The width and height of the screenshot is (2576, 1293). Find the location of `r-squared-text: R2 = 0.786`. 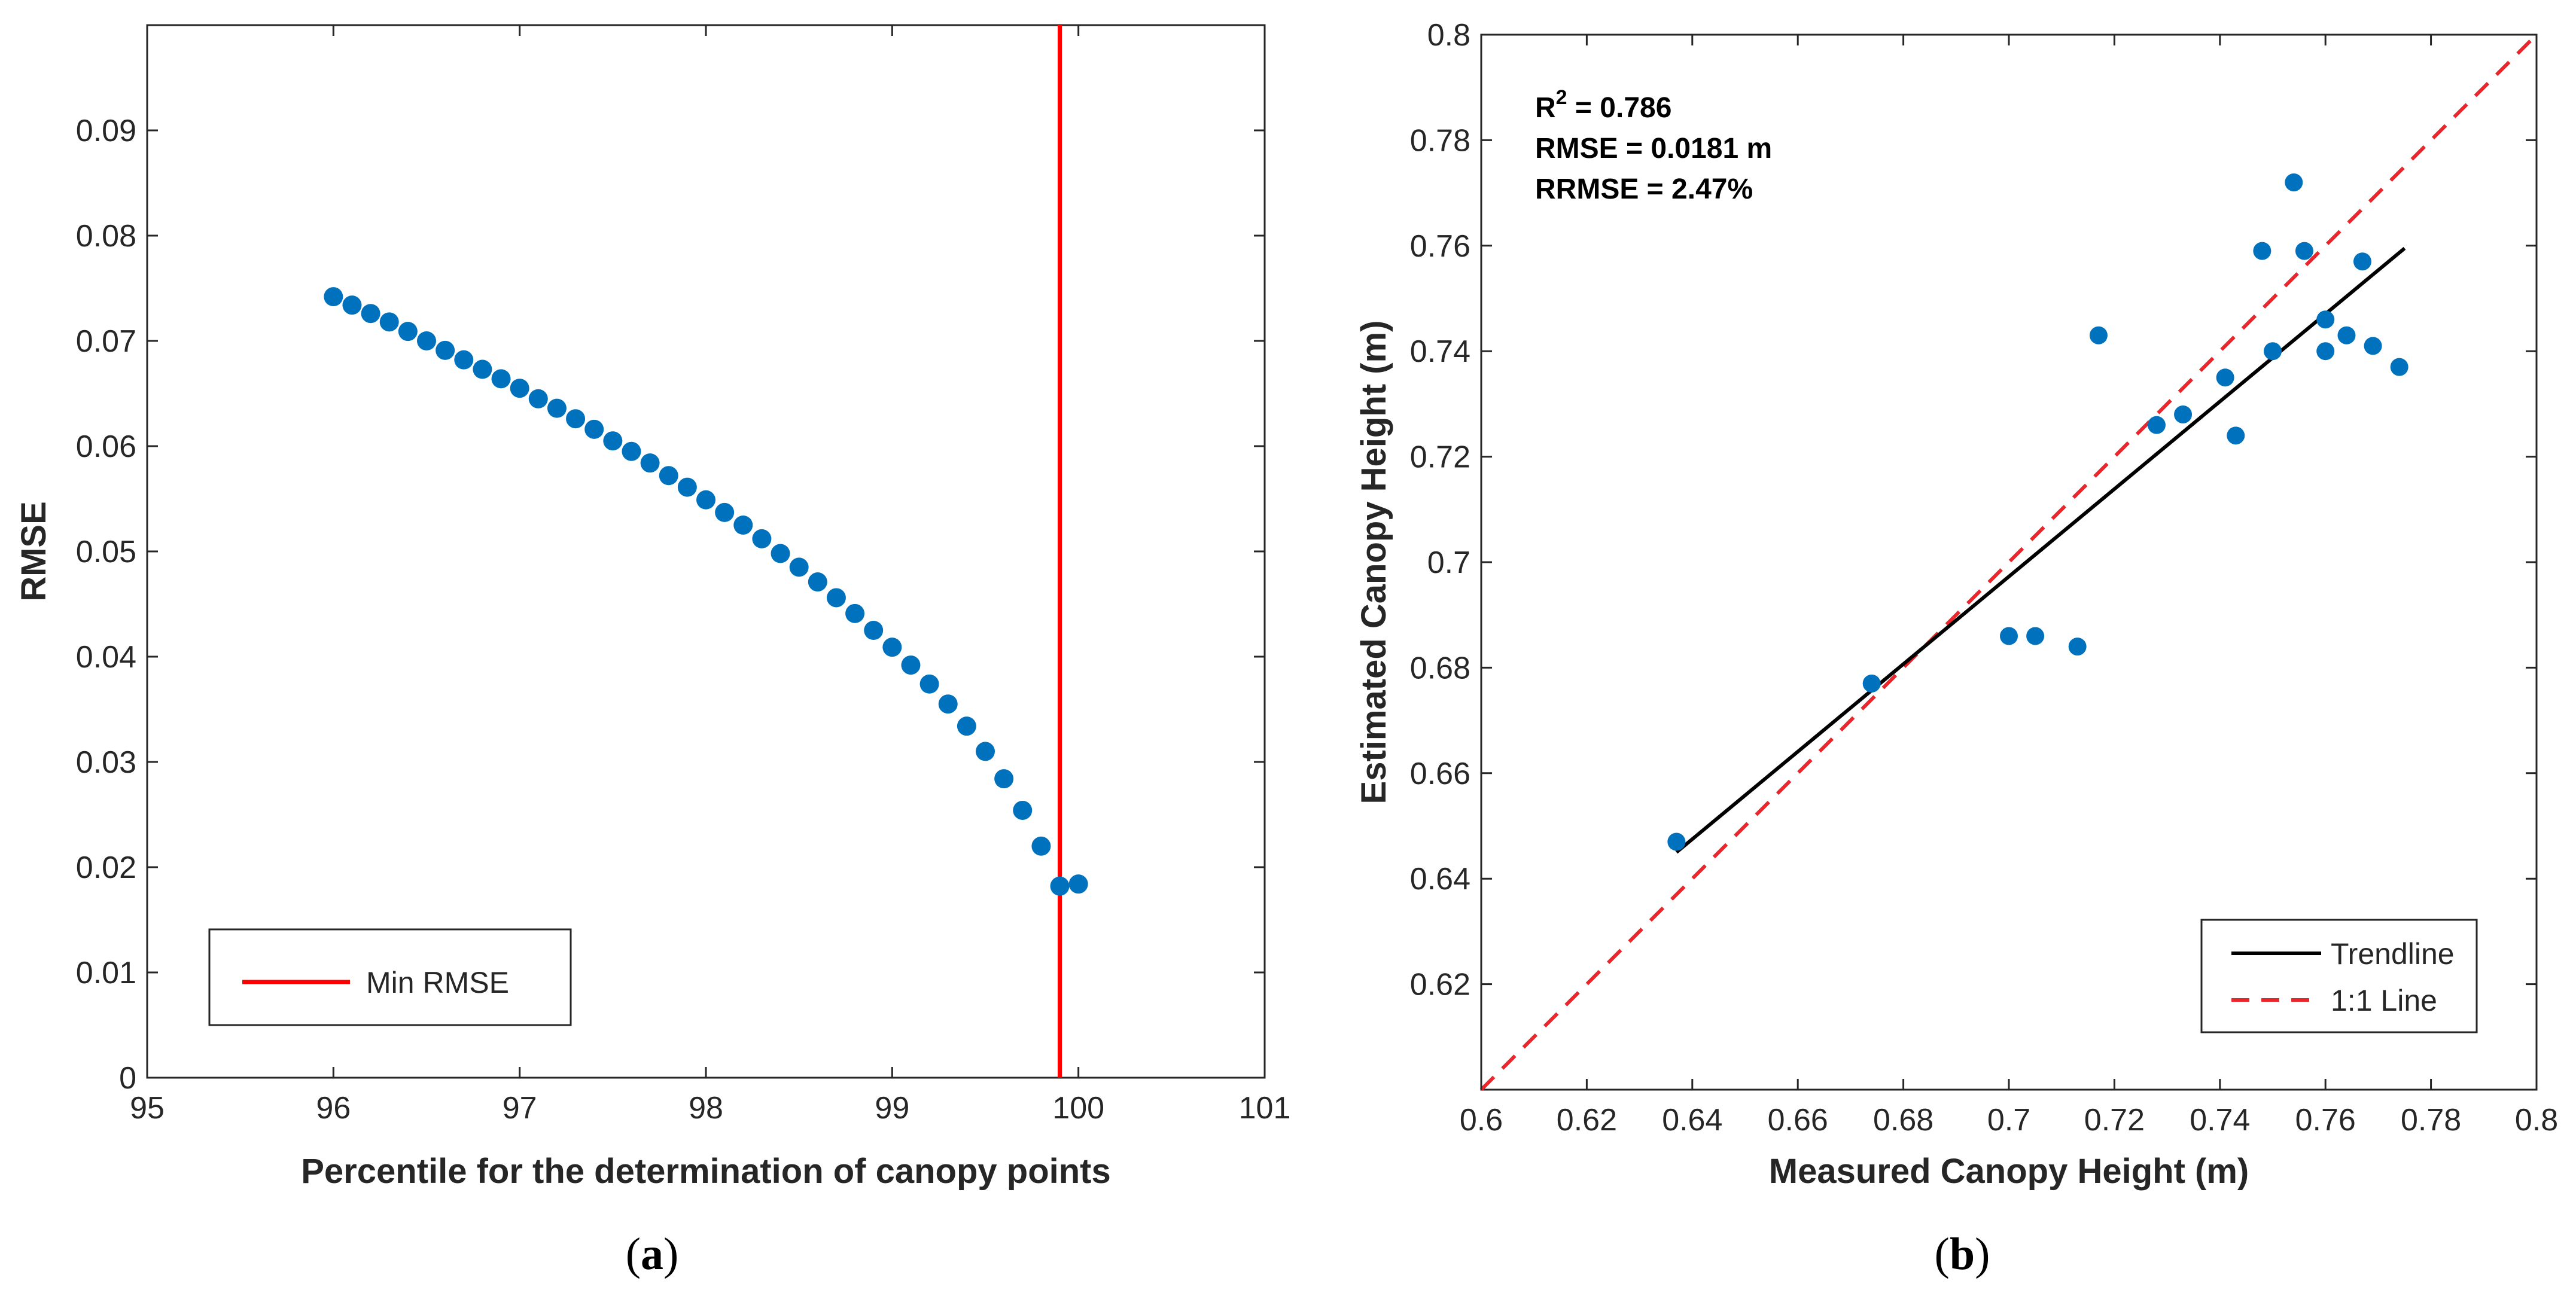

r-squared-text: R2 = 0.786 is located at coordinates (1603, 105).